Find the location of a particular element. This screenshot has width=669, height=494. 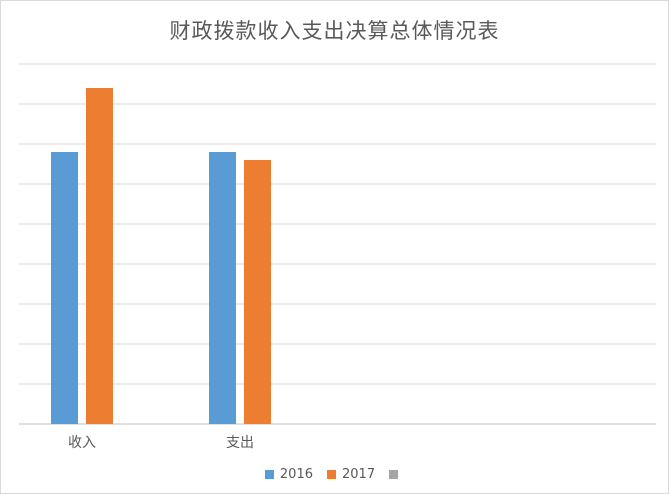

legend-item-series3 is located at coordinates (396, 474).